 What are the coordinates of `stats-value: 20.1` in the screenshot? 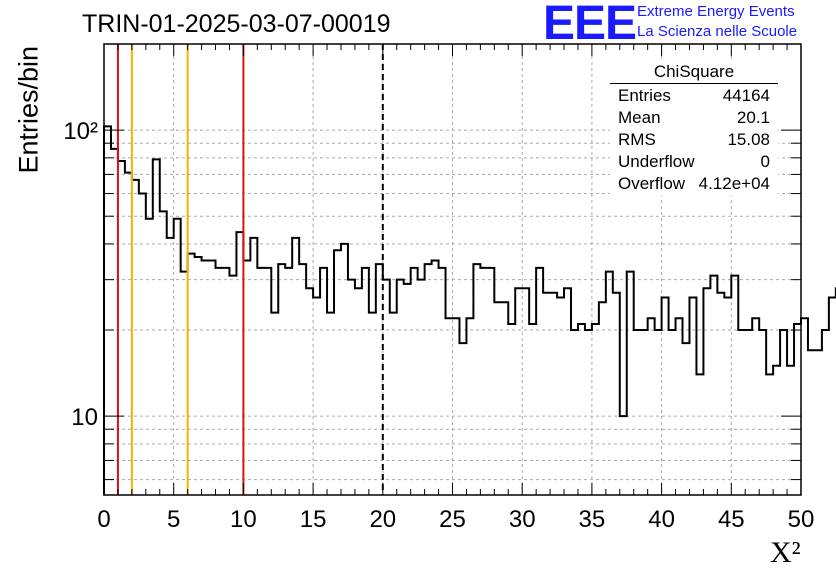 It's located at (753, 117).